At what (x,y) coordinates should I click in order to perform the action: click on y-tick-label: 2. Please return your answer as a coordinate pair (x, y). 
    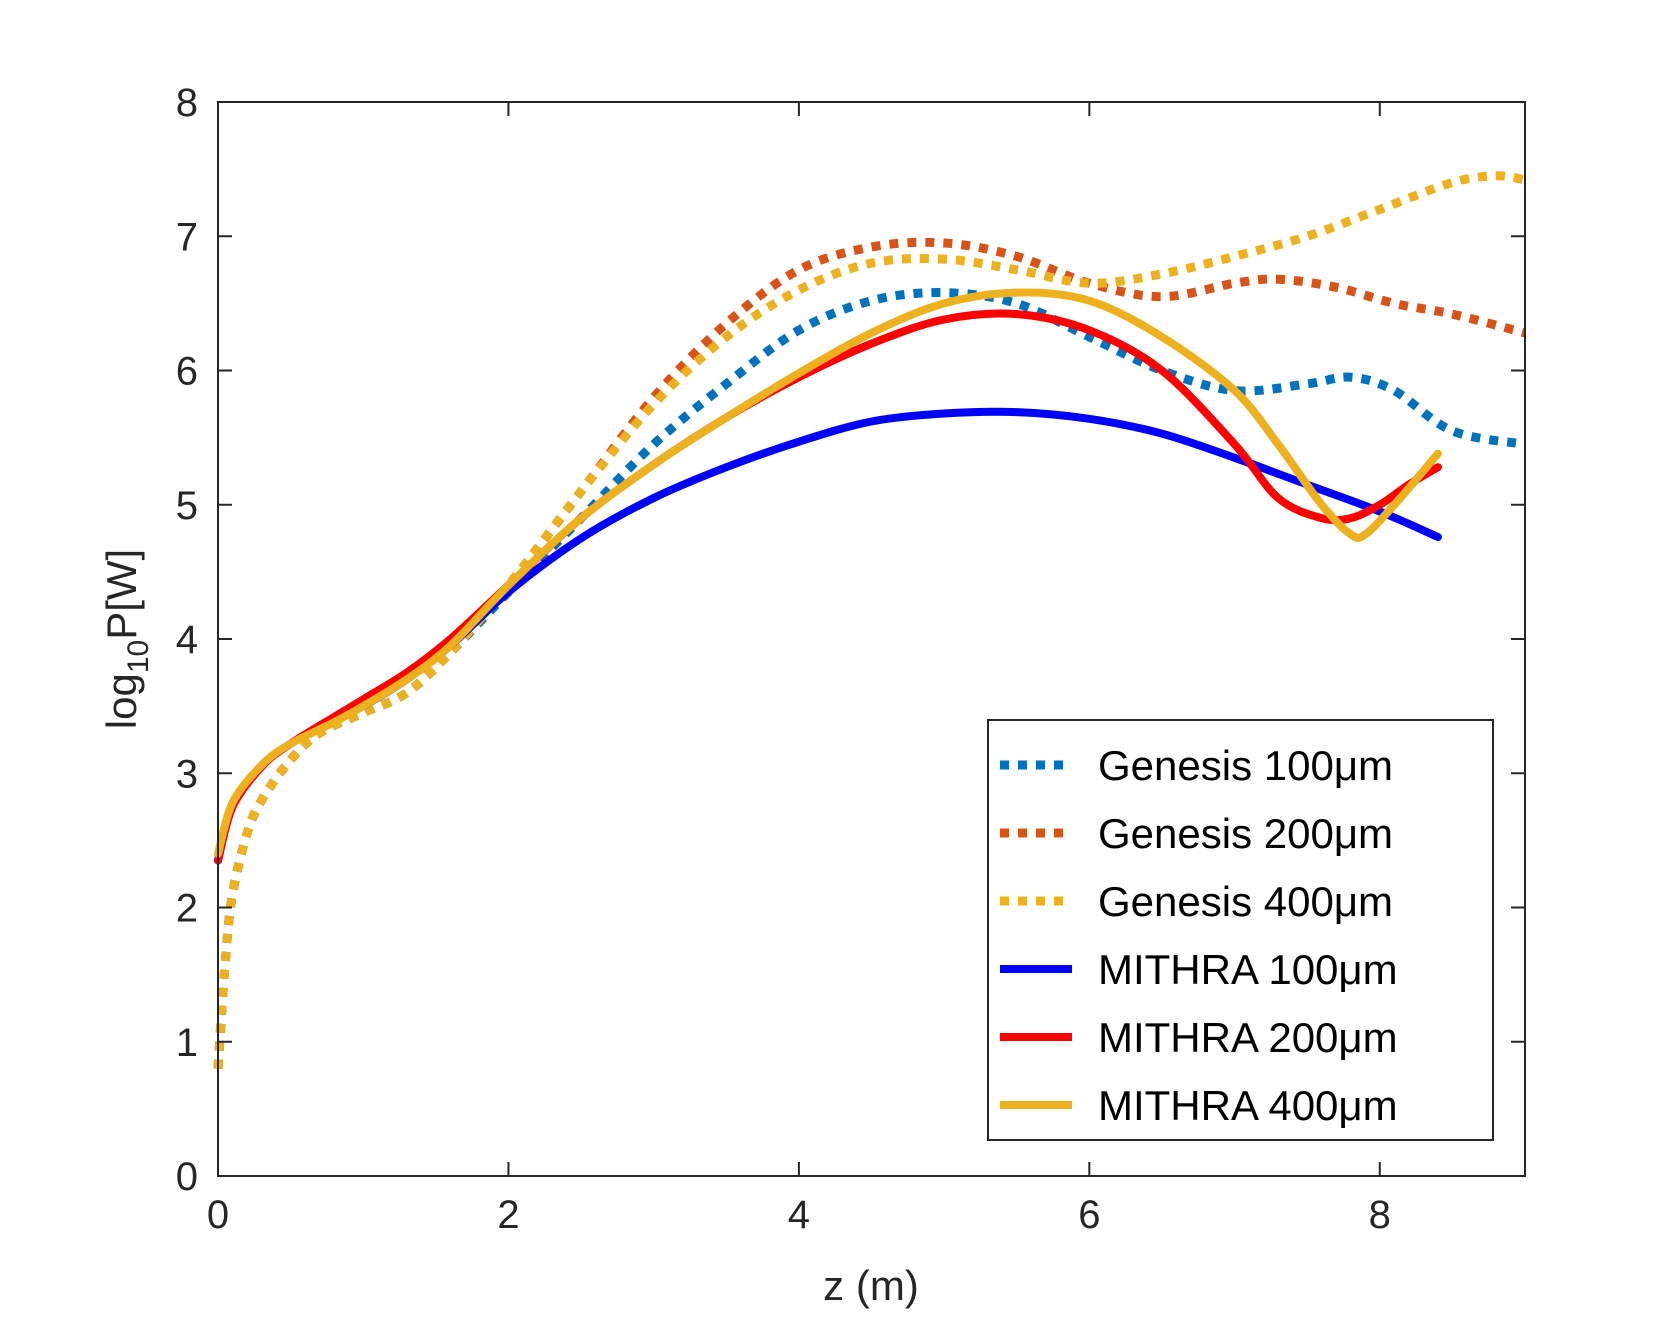
    Looking at the image, I should click on (187, 909).